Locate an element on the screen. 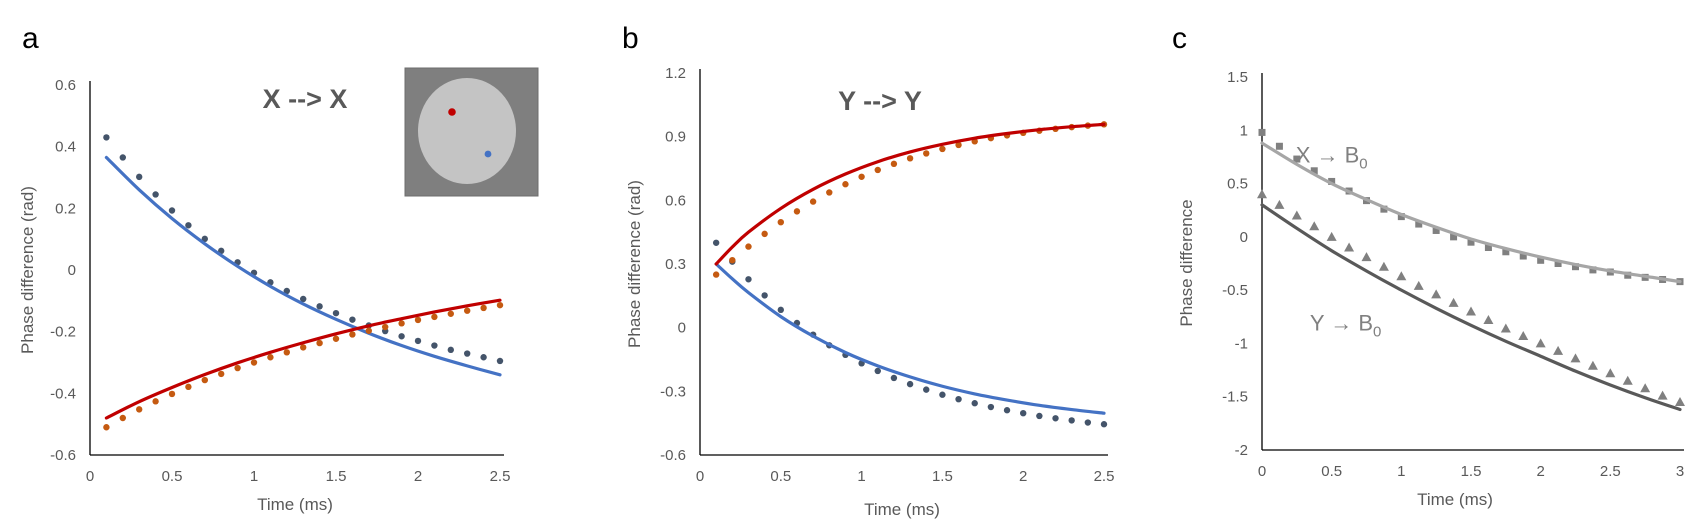 The image size is (1706, 520). y-tick-label: 1 is located at coordinates (1244, 130).